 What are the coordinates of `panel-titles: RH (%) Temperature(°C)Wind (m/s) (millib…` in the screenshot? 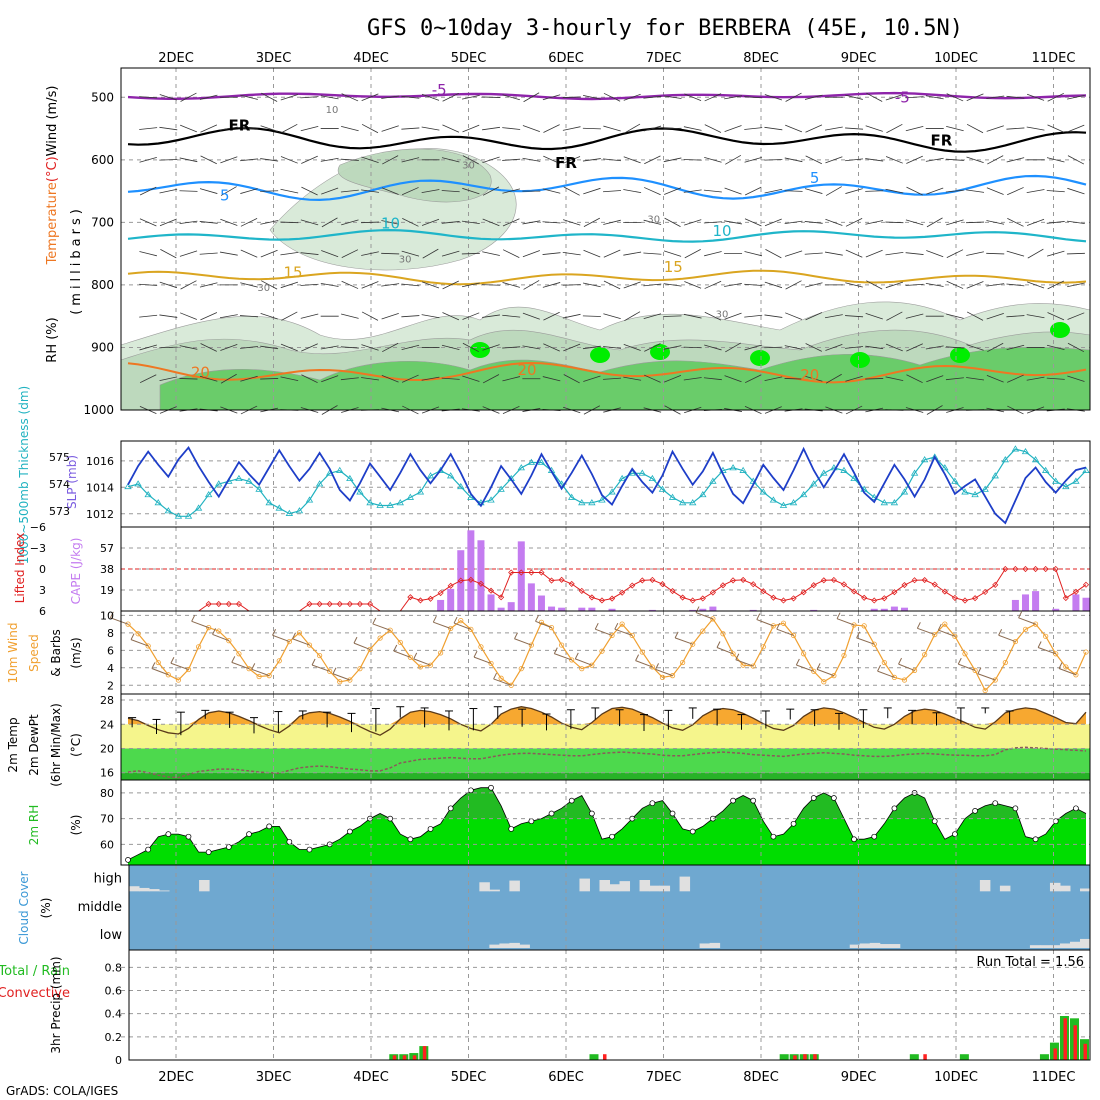 It's located at (42, 570).